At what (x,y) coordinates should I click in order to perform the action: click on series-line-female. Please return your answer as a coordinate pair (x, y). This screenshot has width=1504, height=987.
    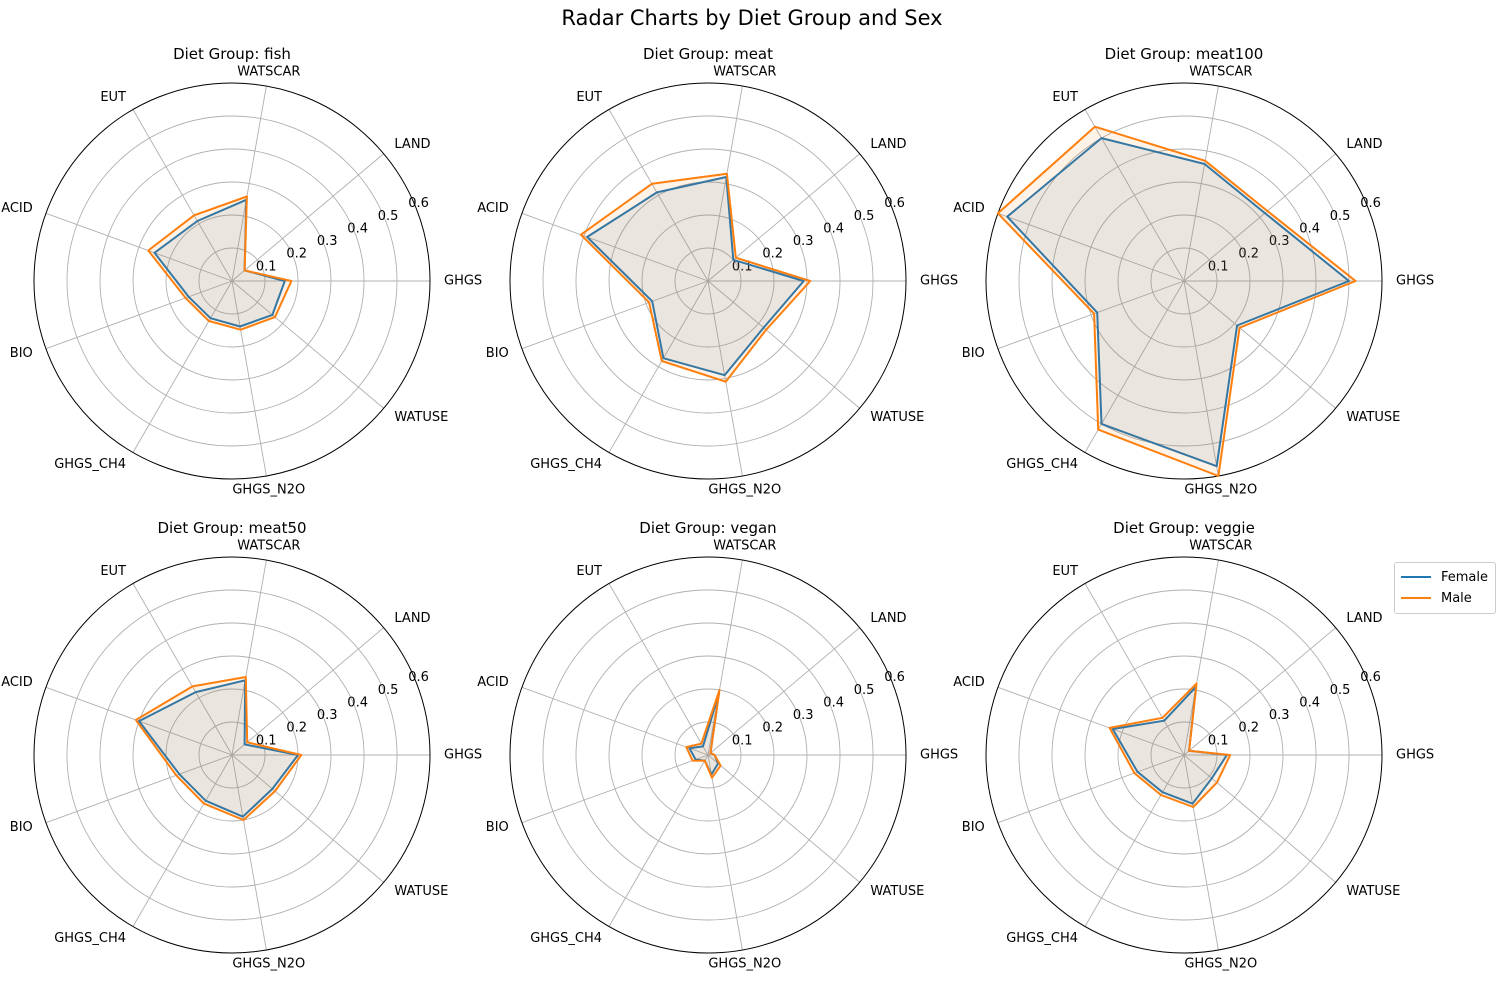
    Looking at the image, I should click on (218, 748).